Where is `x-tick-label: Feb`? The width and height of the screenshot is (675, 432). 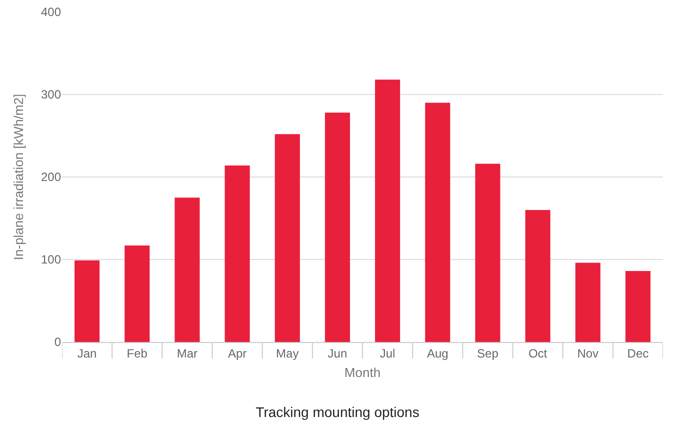
x-tick-label: Feb is located at coordinates (137, 353).